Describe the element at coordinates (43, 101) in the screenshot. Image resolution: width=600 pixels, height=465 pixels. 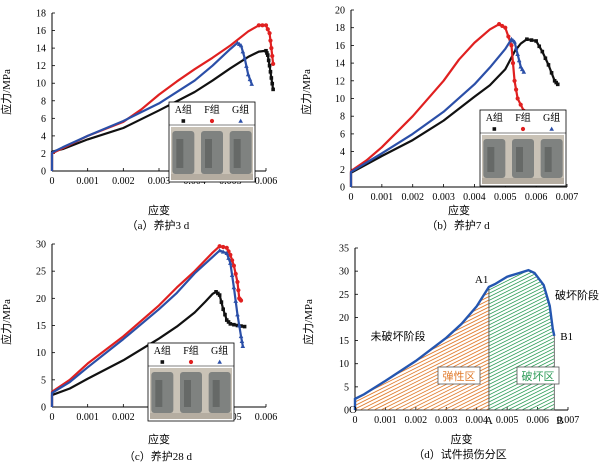
I see `y-tick-label: 8` at that location.